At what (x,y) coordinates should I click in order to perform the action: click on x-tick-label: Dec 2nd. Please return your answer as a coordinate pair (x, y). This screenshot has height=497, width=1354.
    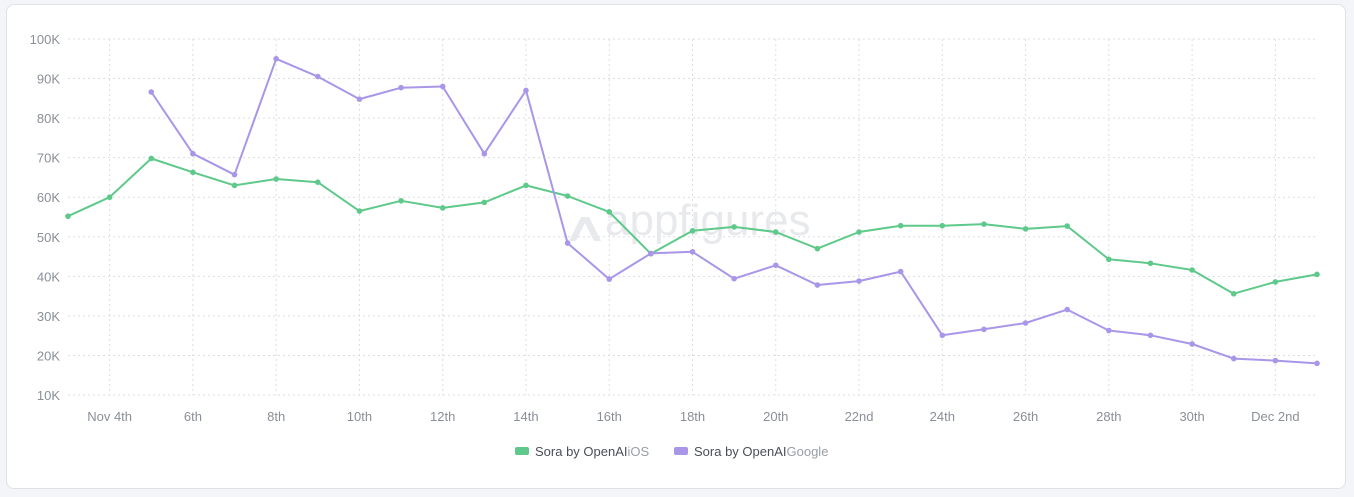
    Looking at the image, I should click on (1275, 416).